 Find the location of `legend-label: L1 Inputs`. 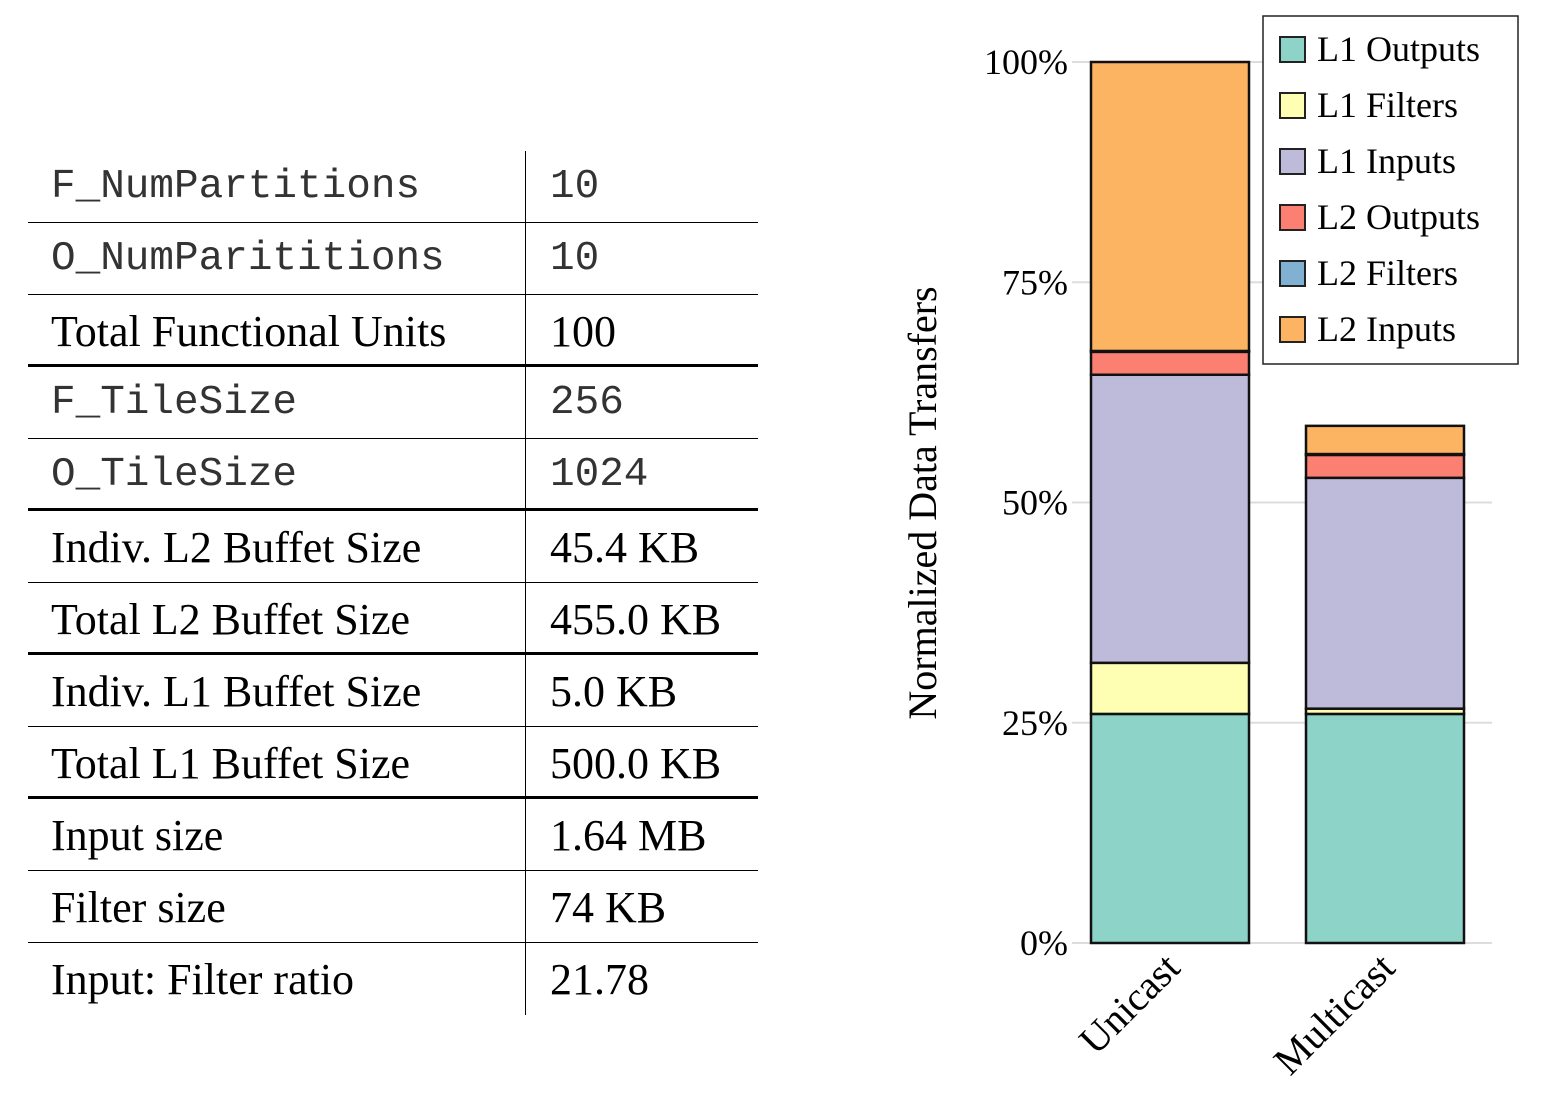

legend-label: L1 Inputs is located at coordinates (1386, 161).